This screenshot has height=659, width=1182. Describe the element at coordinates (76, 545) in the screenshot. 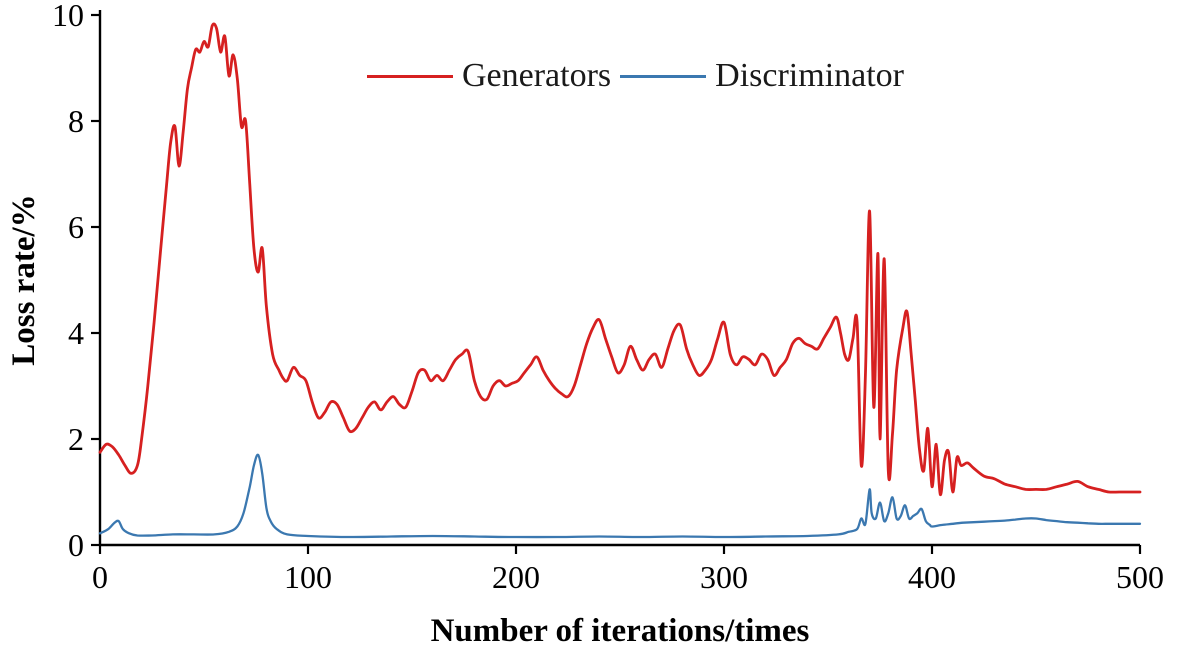

I see `y-tick-label: 0` at that location.